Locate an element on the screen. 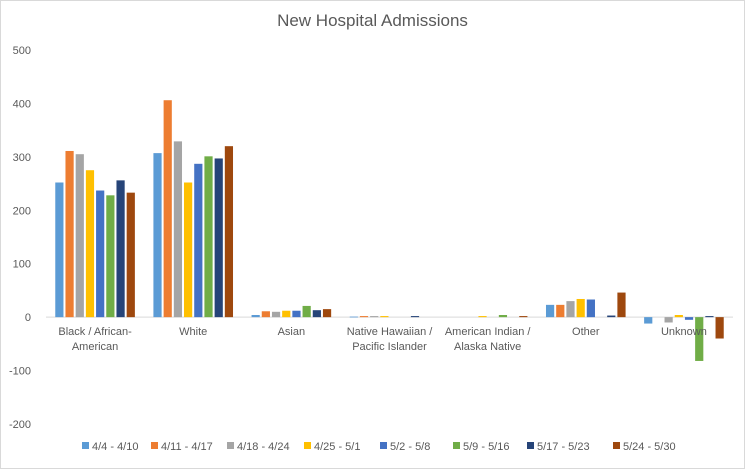 This screenshot has width=745, height=469. legend-label: 5/2 - 5/8 is located at coordinates (410, 447).